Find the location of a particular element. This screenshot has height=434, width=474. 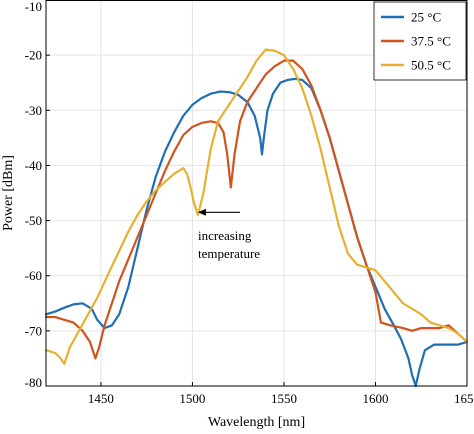

legend-label-1: 37.5 °C is located at coordinates (431, 41).